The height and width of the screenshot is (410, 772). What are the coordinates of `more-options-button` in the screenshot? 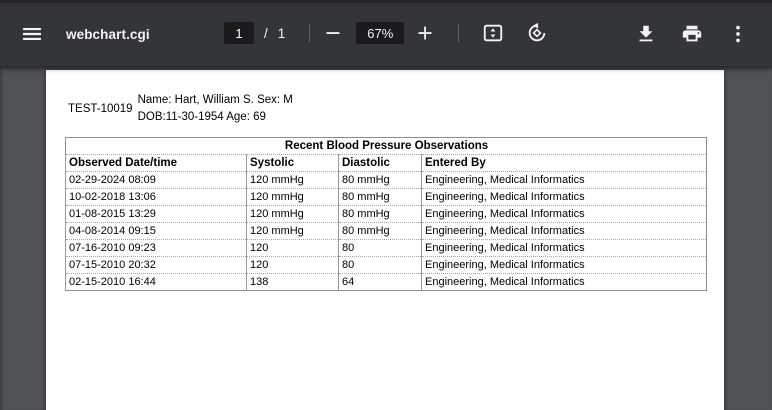 It's located at (738, 34).